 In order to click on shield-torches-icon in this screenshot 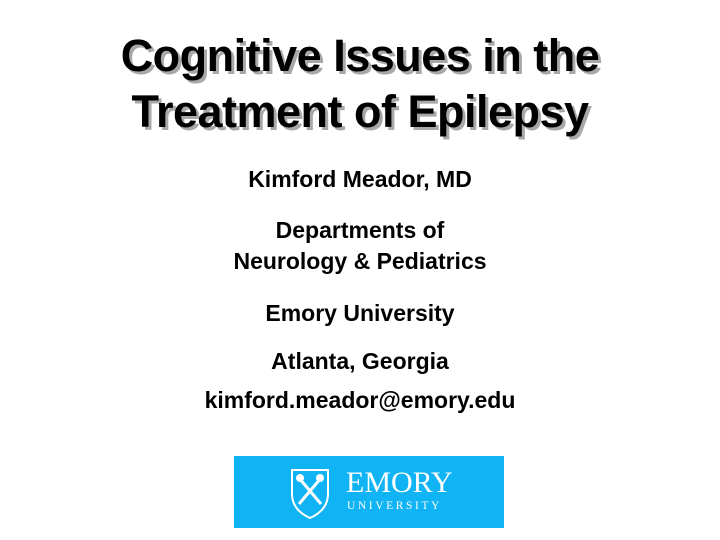, I will do `click(310, 494)`.